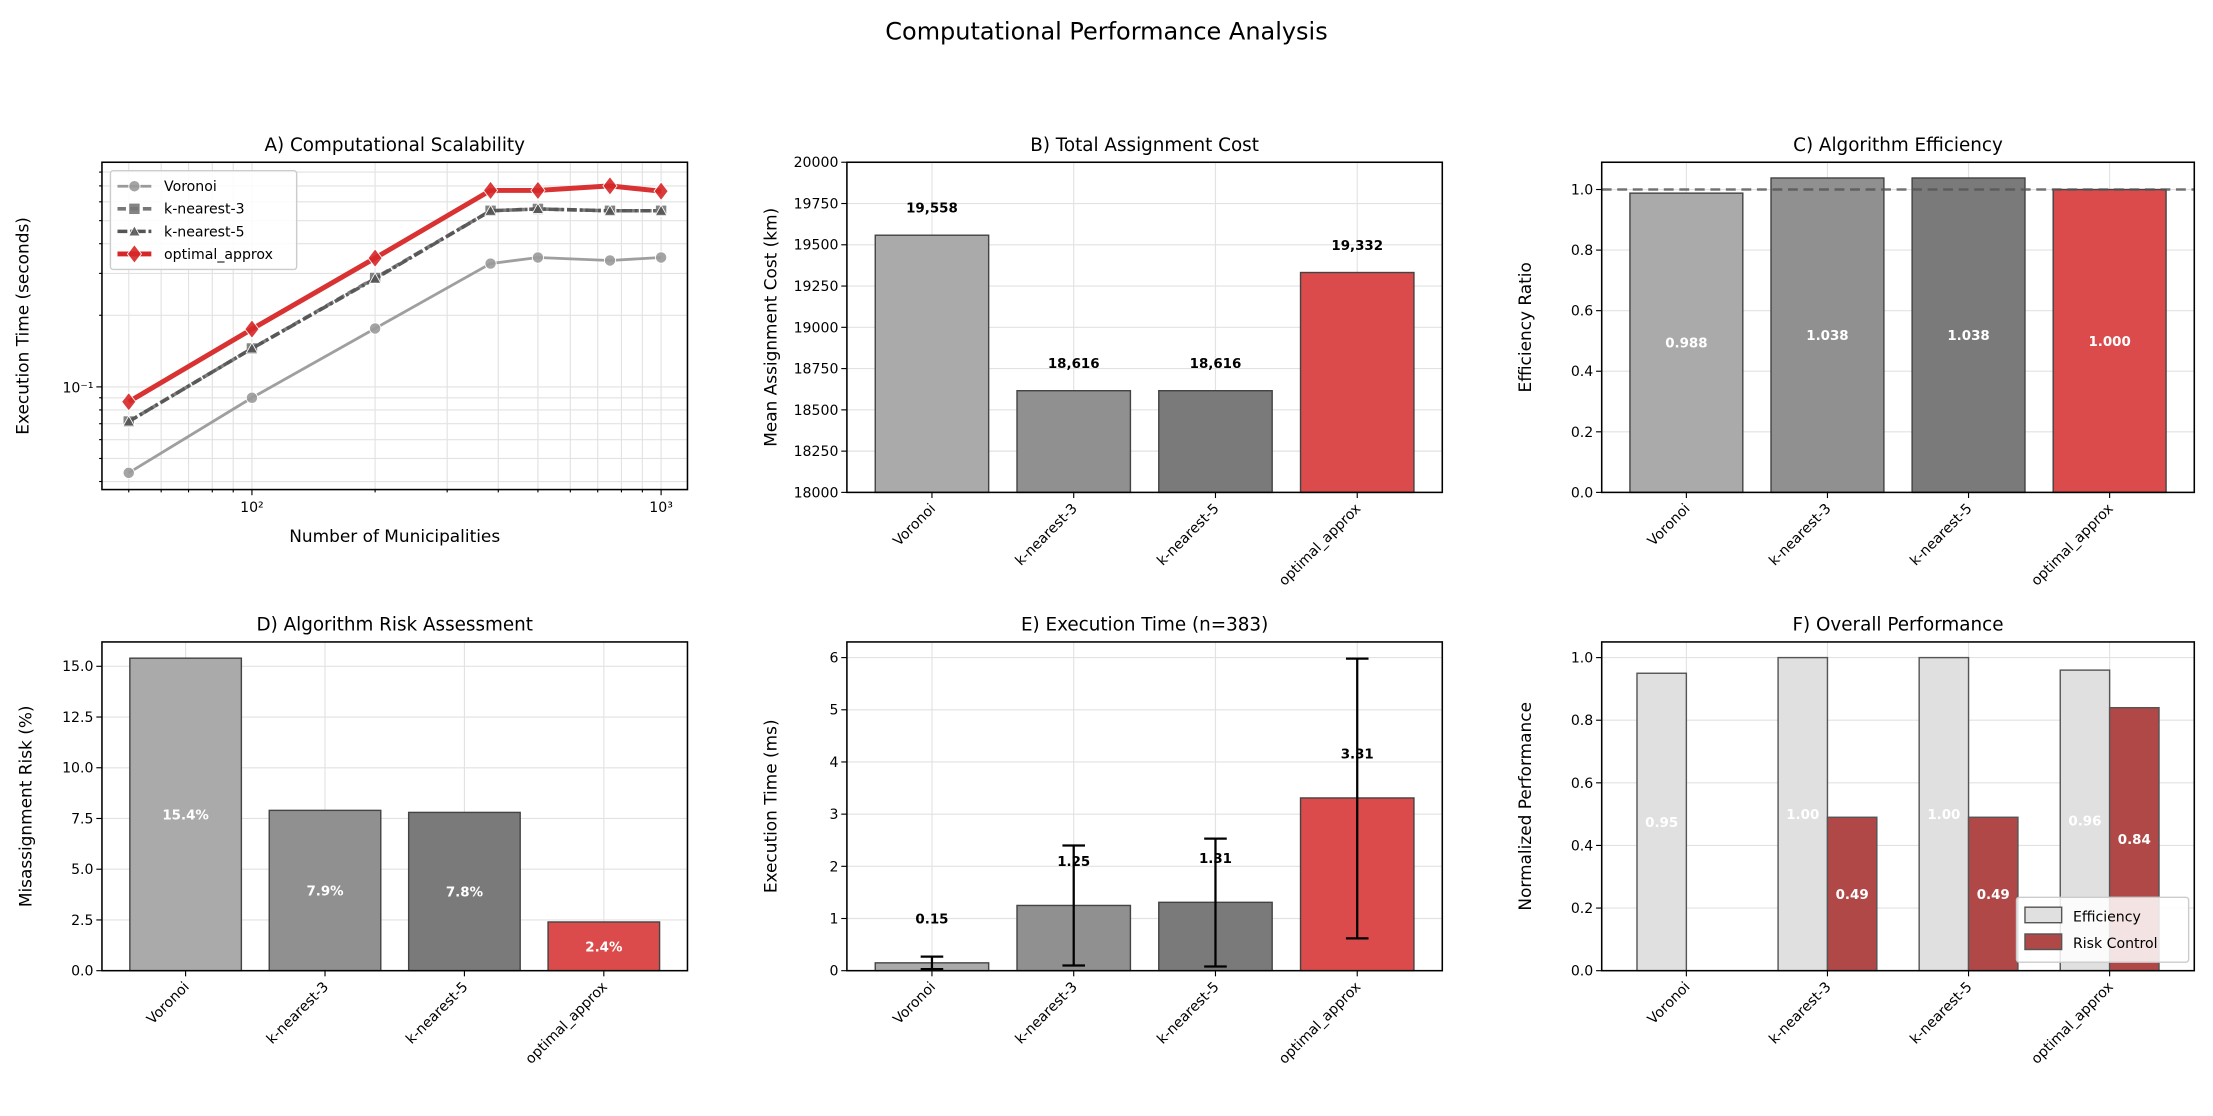  Describe the element at coordinates (770, 327) in the screenshot. I see `y-axis-label: Mean Assignment Cost (km)` at that location.